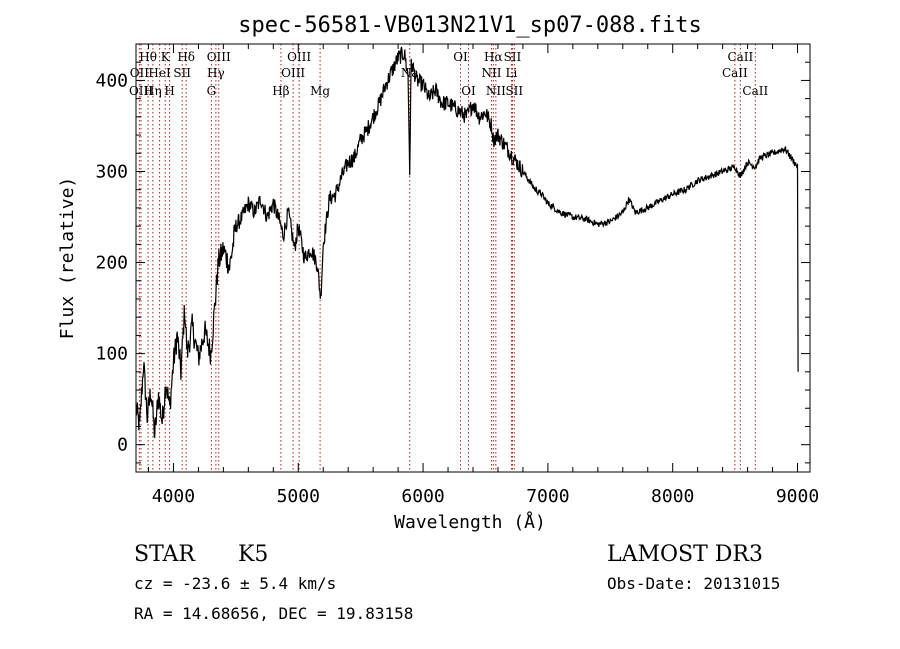 The width and height of the screenshot is (900, 649). Describe the element at coordinates (219, 57) in the screenshot. I see `line-label-9: OIII` at that location.